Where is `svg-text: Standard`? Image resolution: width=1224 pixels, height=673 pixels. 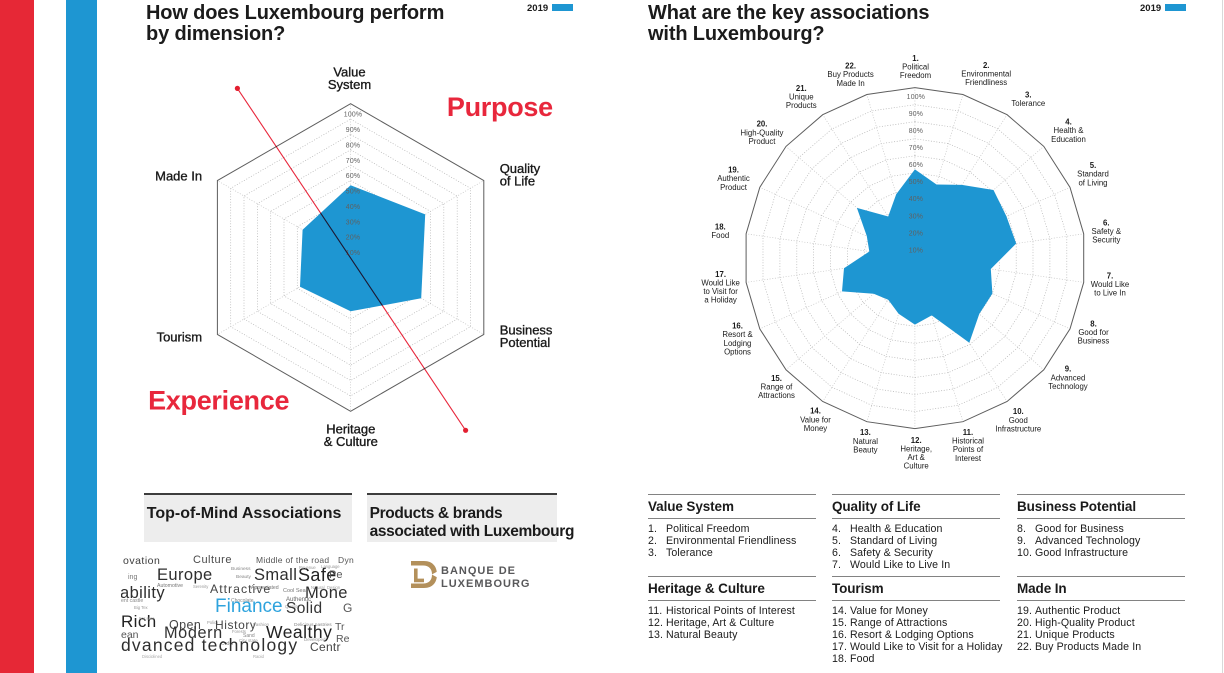
svg-text: Standard is located at coordinates (1093, 174).